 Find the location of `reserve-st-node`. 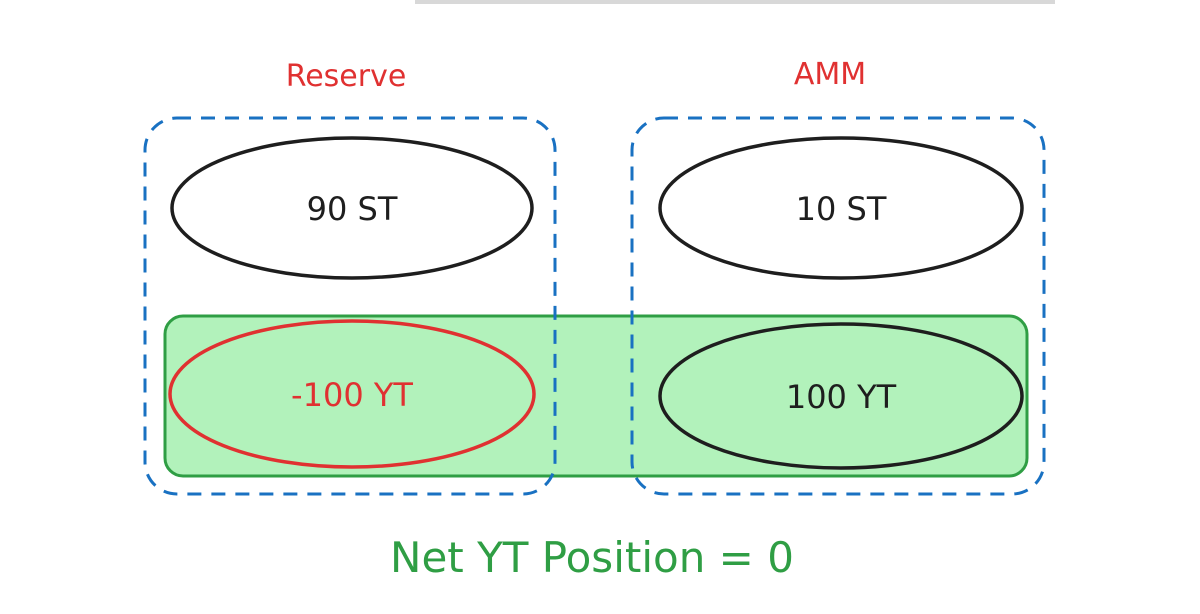

reserve-st-node is located at coordinates (352, 208).